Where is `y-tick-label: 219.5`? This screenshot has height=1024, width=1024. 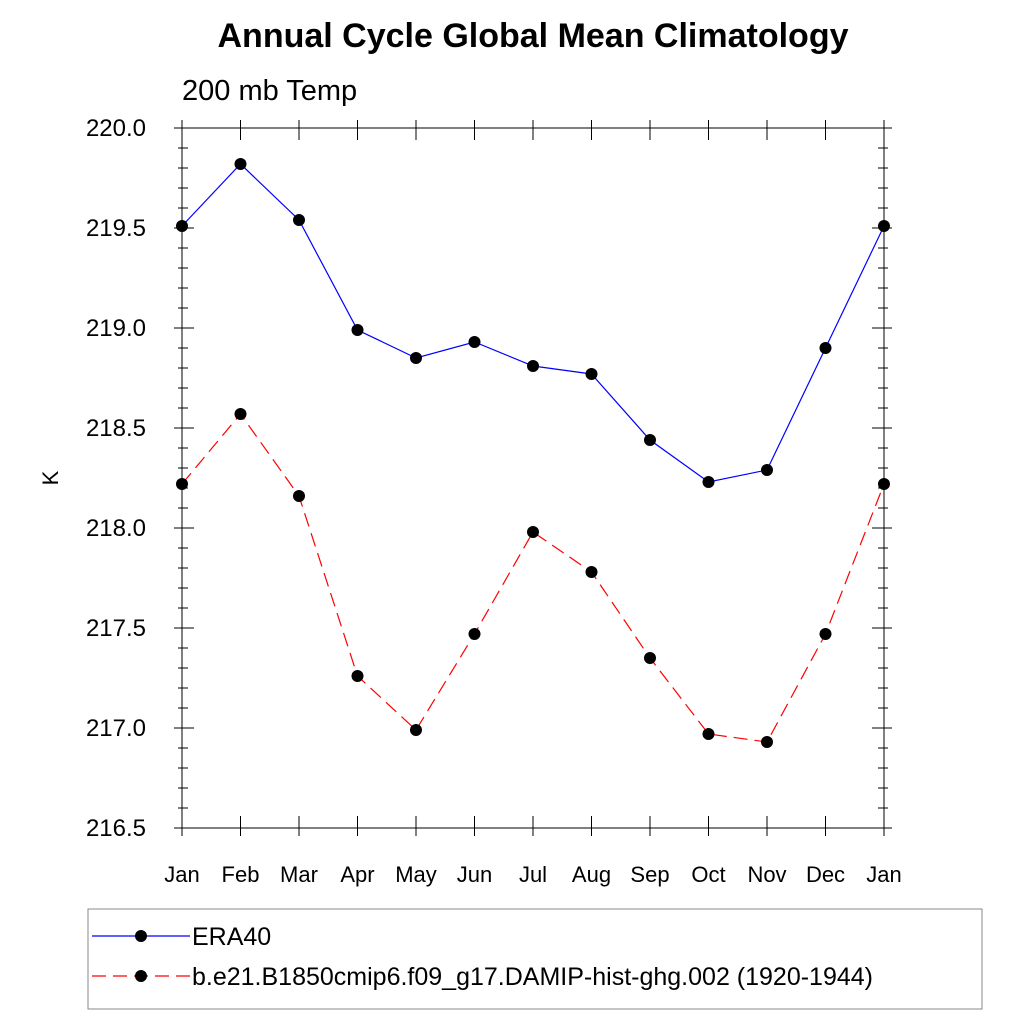 y-tick-label: 219.5 is located at coordinates (116, 228).